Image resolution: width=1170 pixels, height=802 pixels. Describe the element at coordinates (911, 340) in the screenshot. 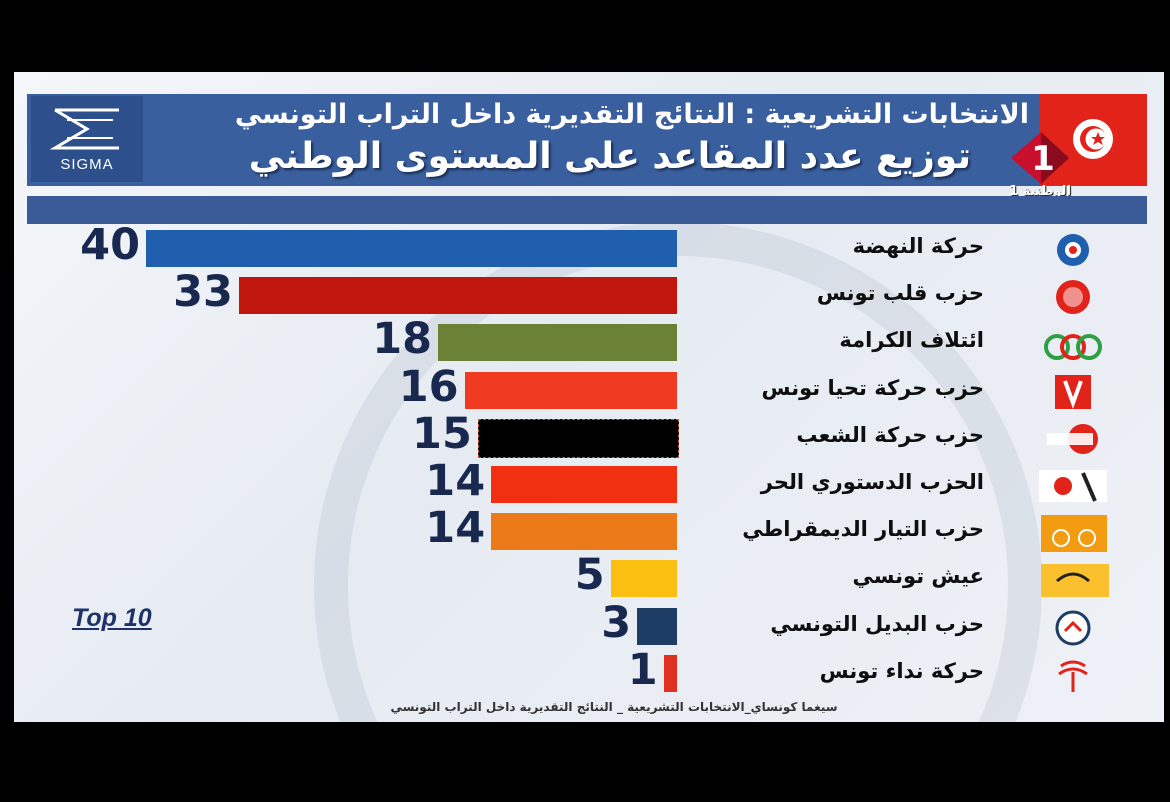

I see `party-name: ائتلاف الكرامة` at that location.